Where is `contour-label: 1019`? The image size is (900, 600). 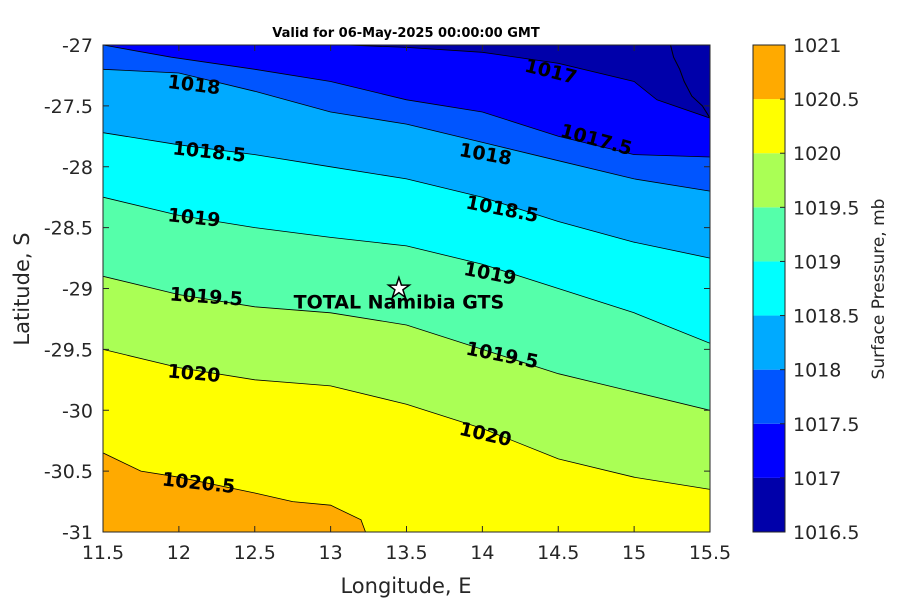
contour-label: 1019 is located at coordinates (194, 217).